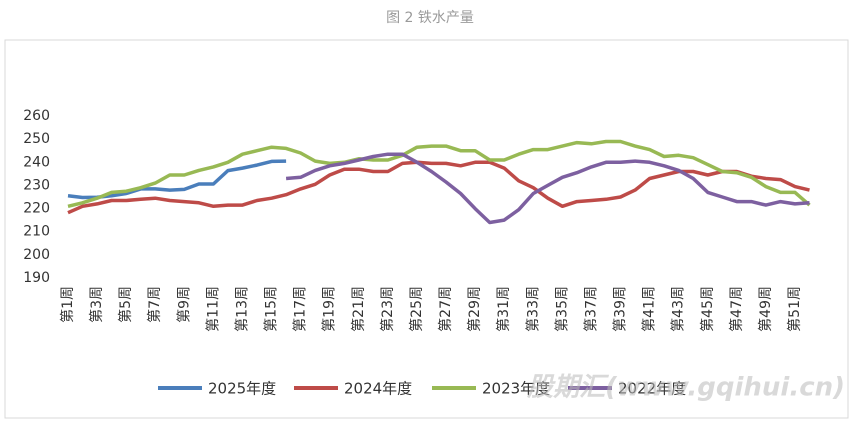  Describe the element at coordinates (125, 304) in the screenshot. I see `x-tick-label: 第5周` at that location.